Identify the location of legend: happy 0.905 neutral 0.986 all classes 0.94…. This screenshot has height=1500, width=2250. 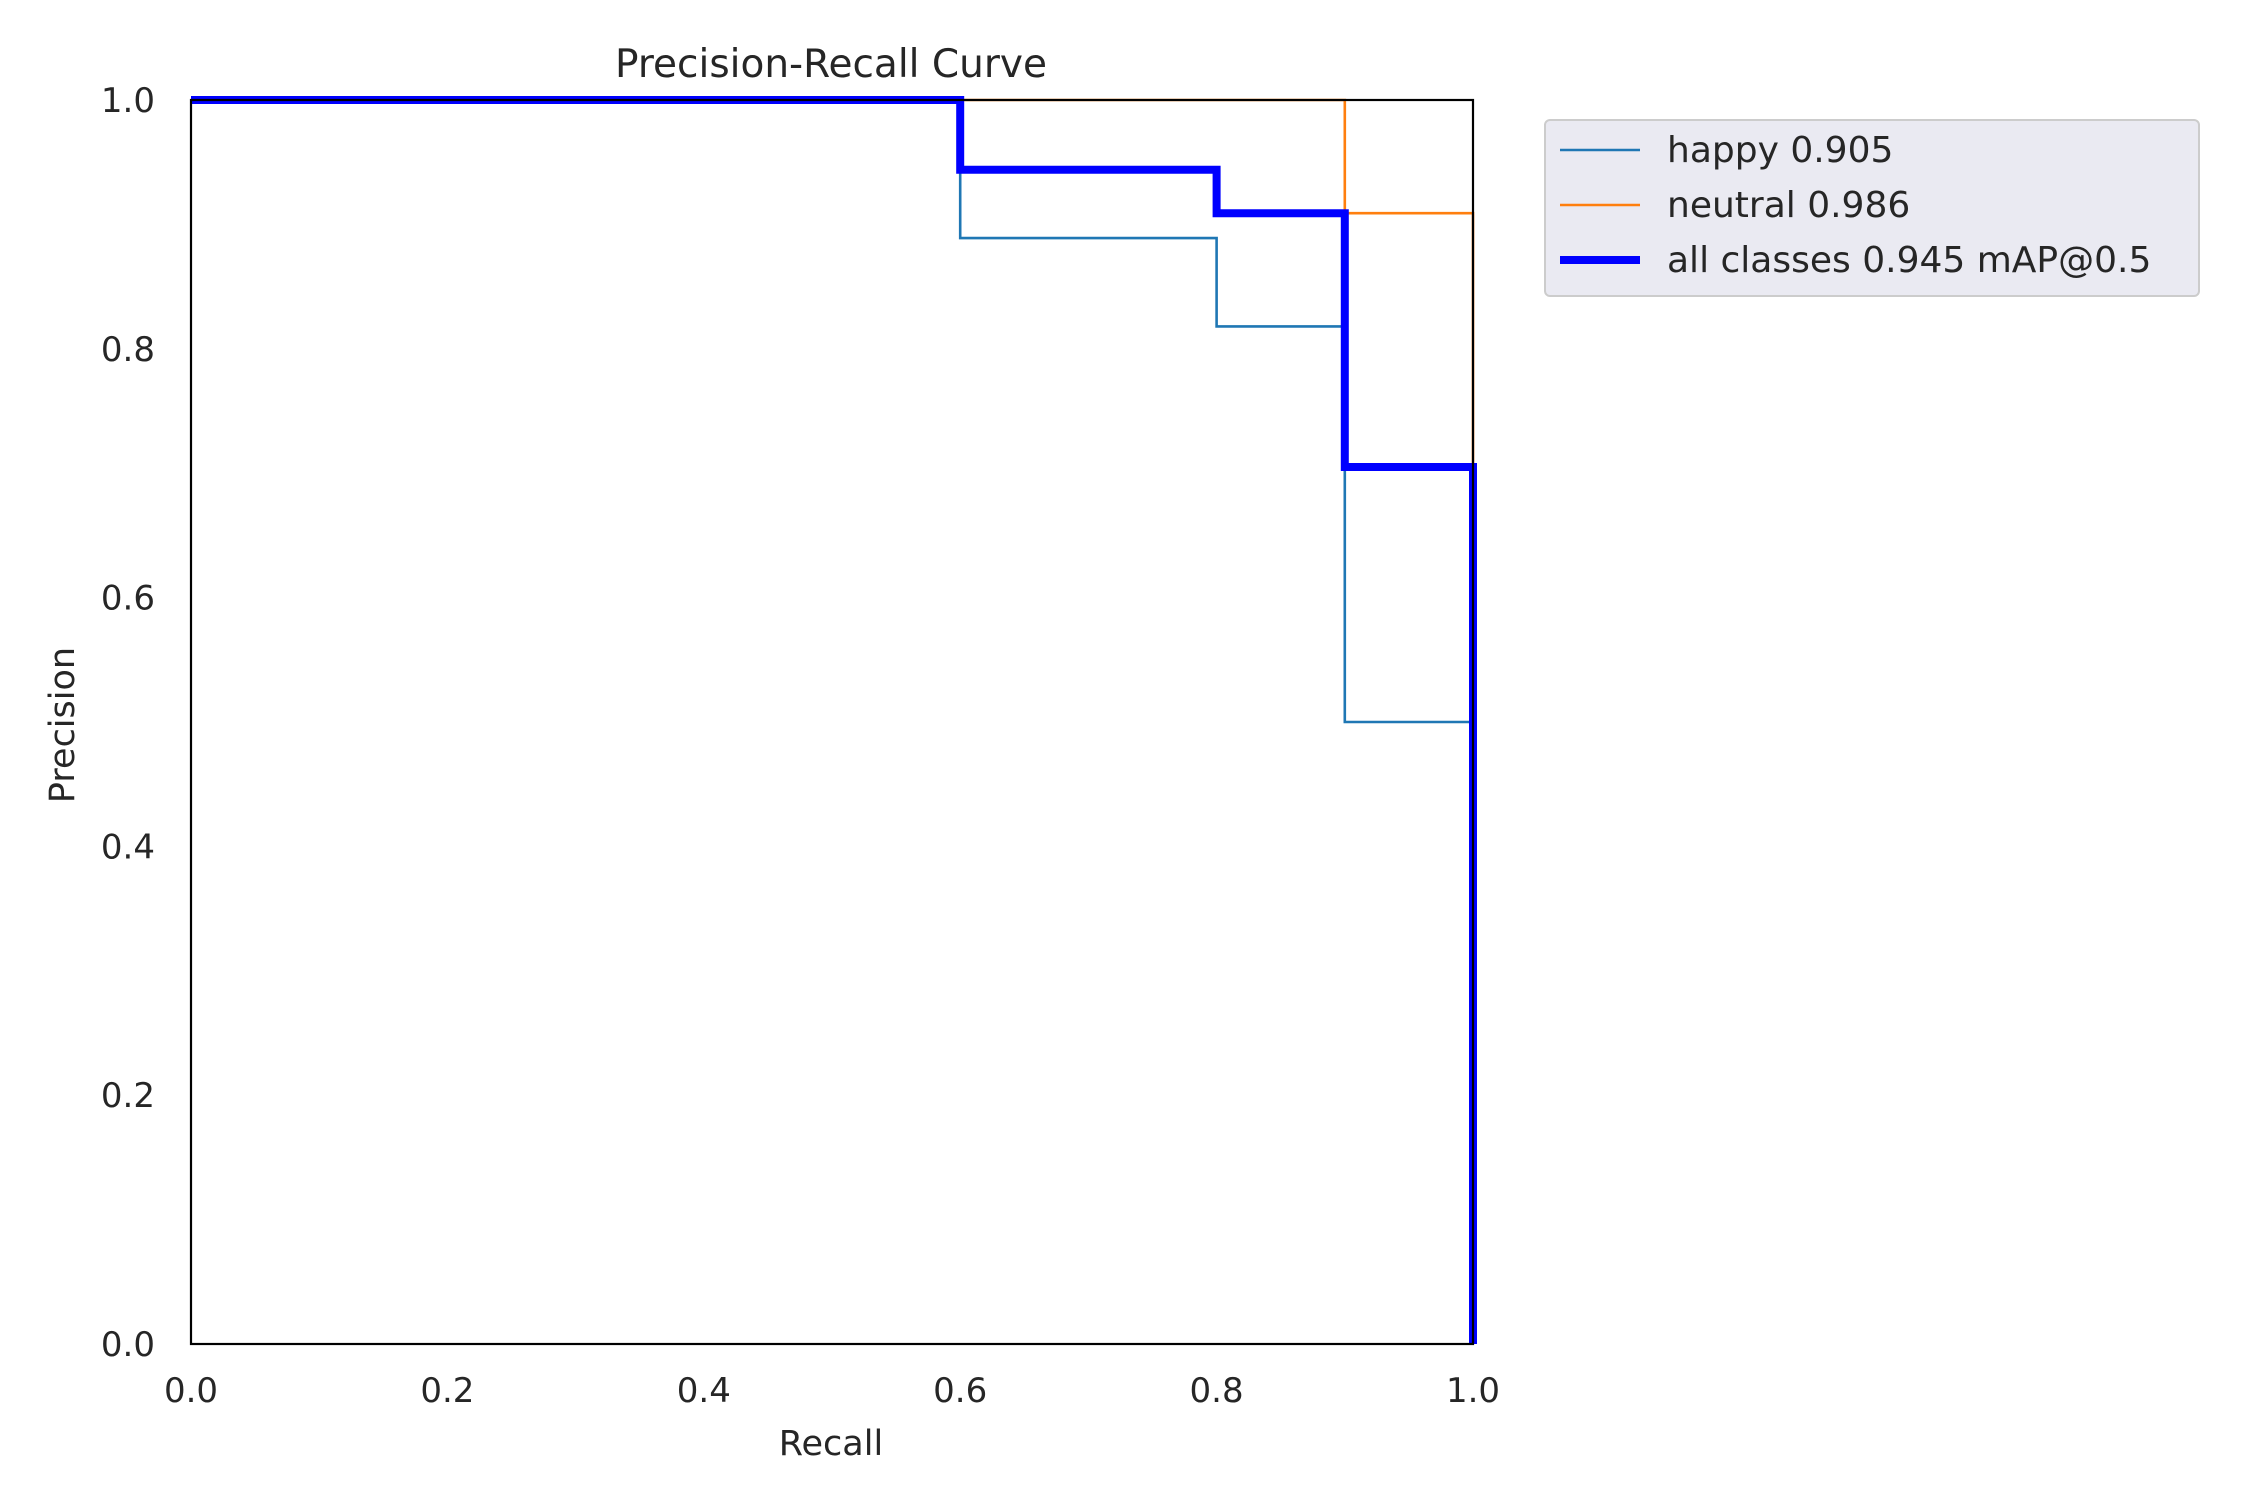
(1872, 208).